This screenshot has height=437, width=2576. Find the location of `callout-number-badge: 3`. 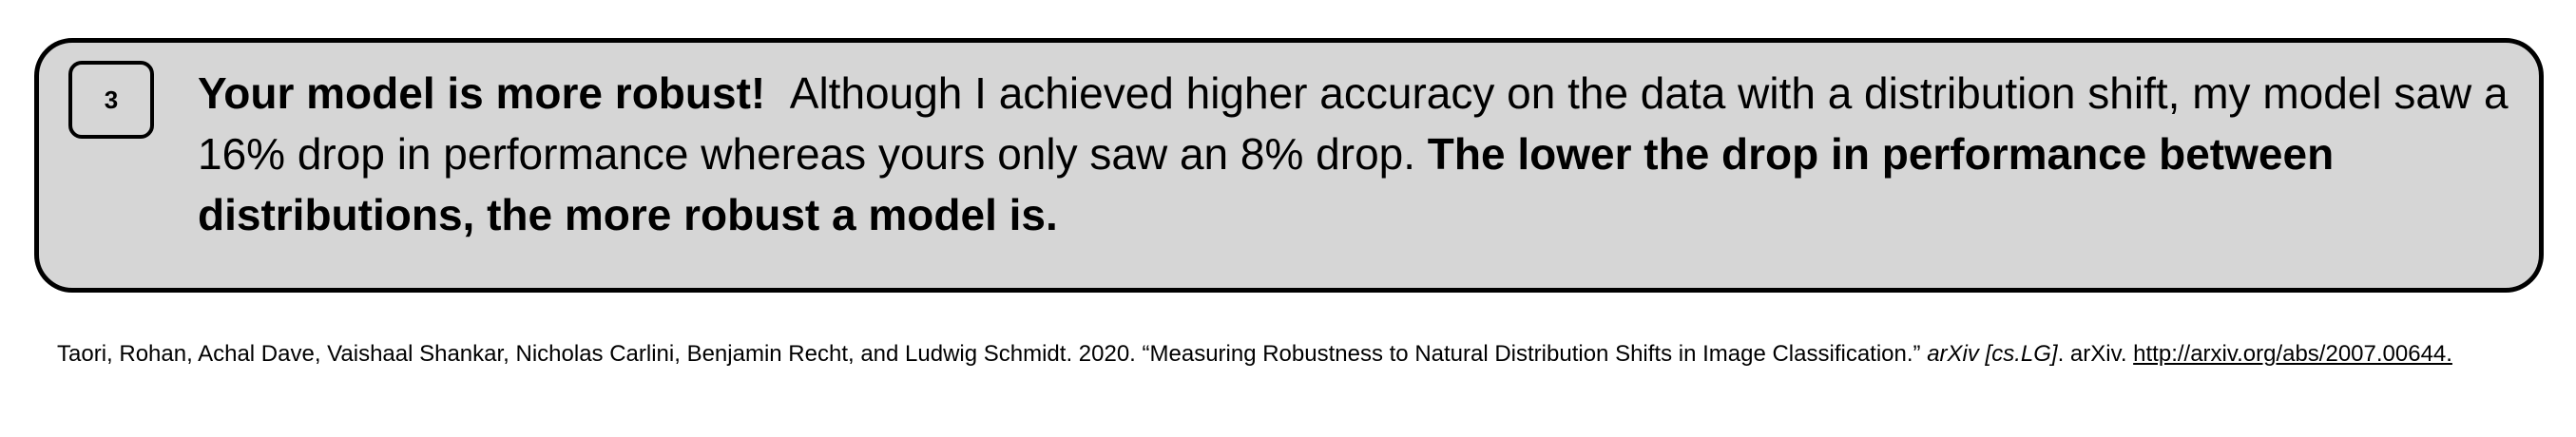

callout-number-badge: 3 is located at coordinates (111, 100).